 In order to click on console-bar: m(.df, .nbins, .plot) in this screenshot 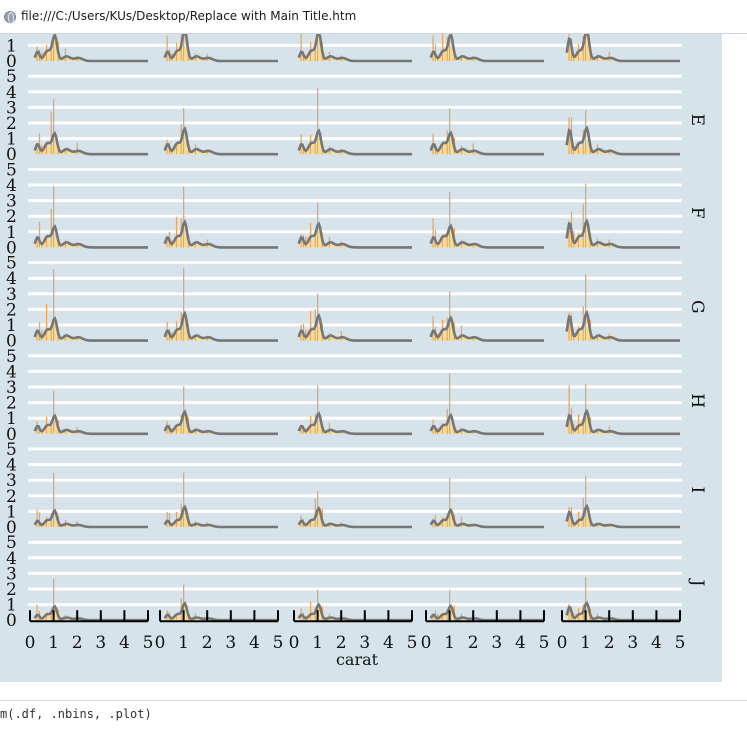, I will do `click(373, 715)`.